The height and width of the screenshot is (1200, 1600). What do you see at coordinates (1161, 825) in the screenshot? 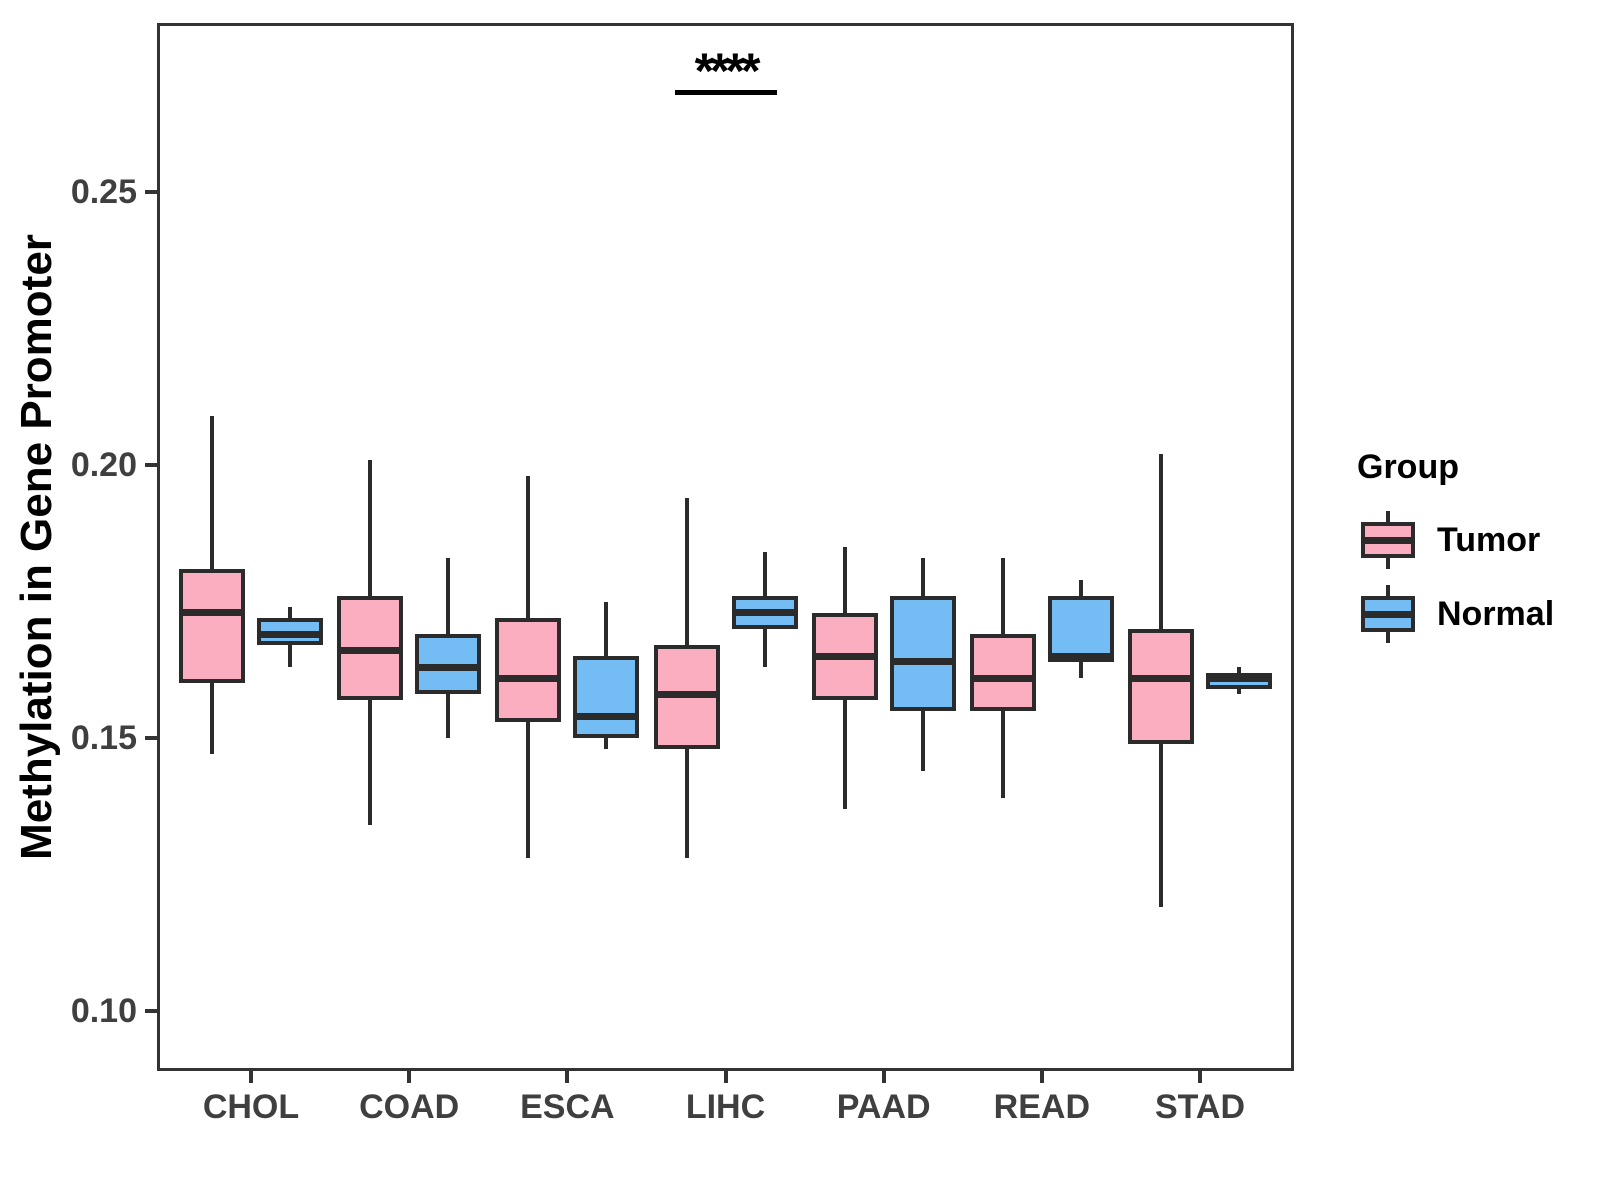
I see `whisker-lower-tumor-STAD` at bounding box center [1161, 825].